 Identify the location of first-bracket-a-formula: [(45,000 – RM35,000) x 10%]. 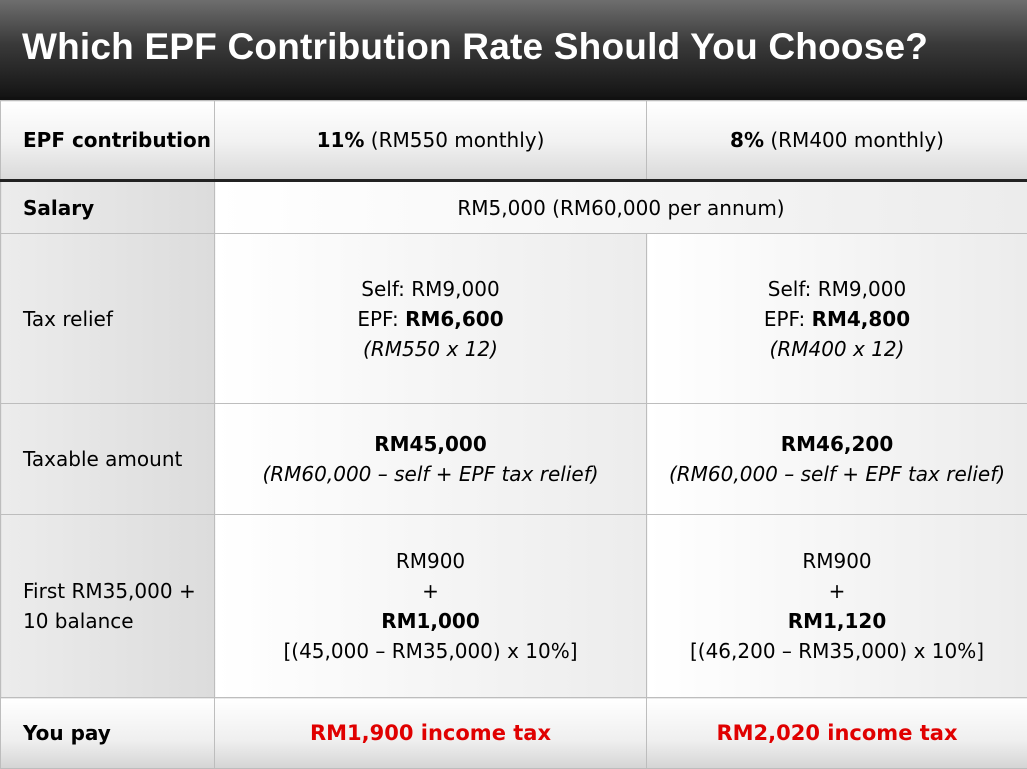
(430, 651).